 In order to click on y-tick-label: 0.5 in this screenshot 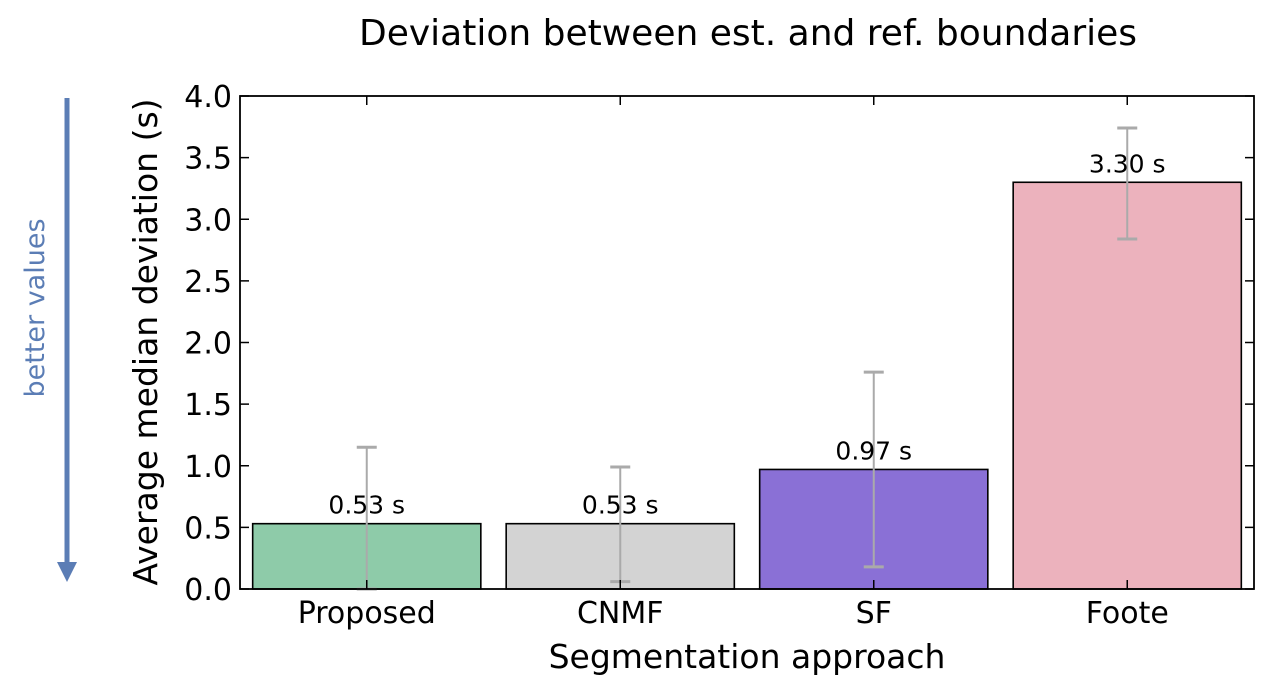, I will do `click(208, 528)`.